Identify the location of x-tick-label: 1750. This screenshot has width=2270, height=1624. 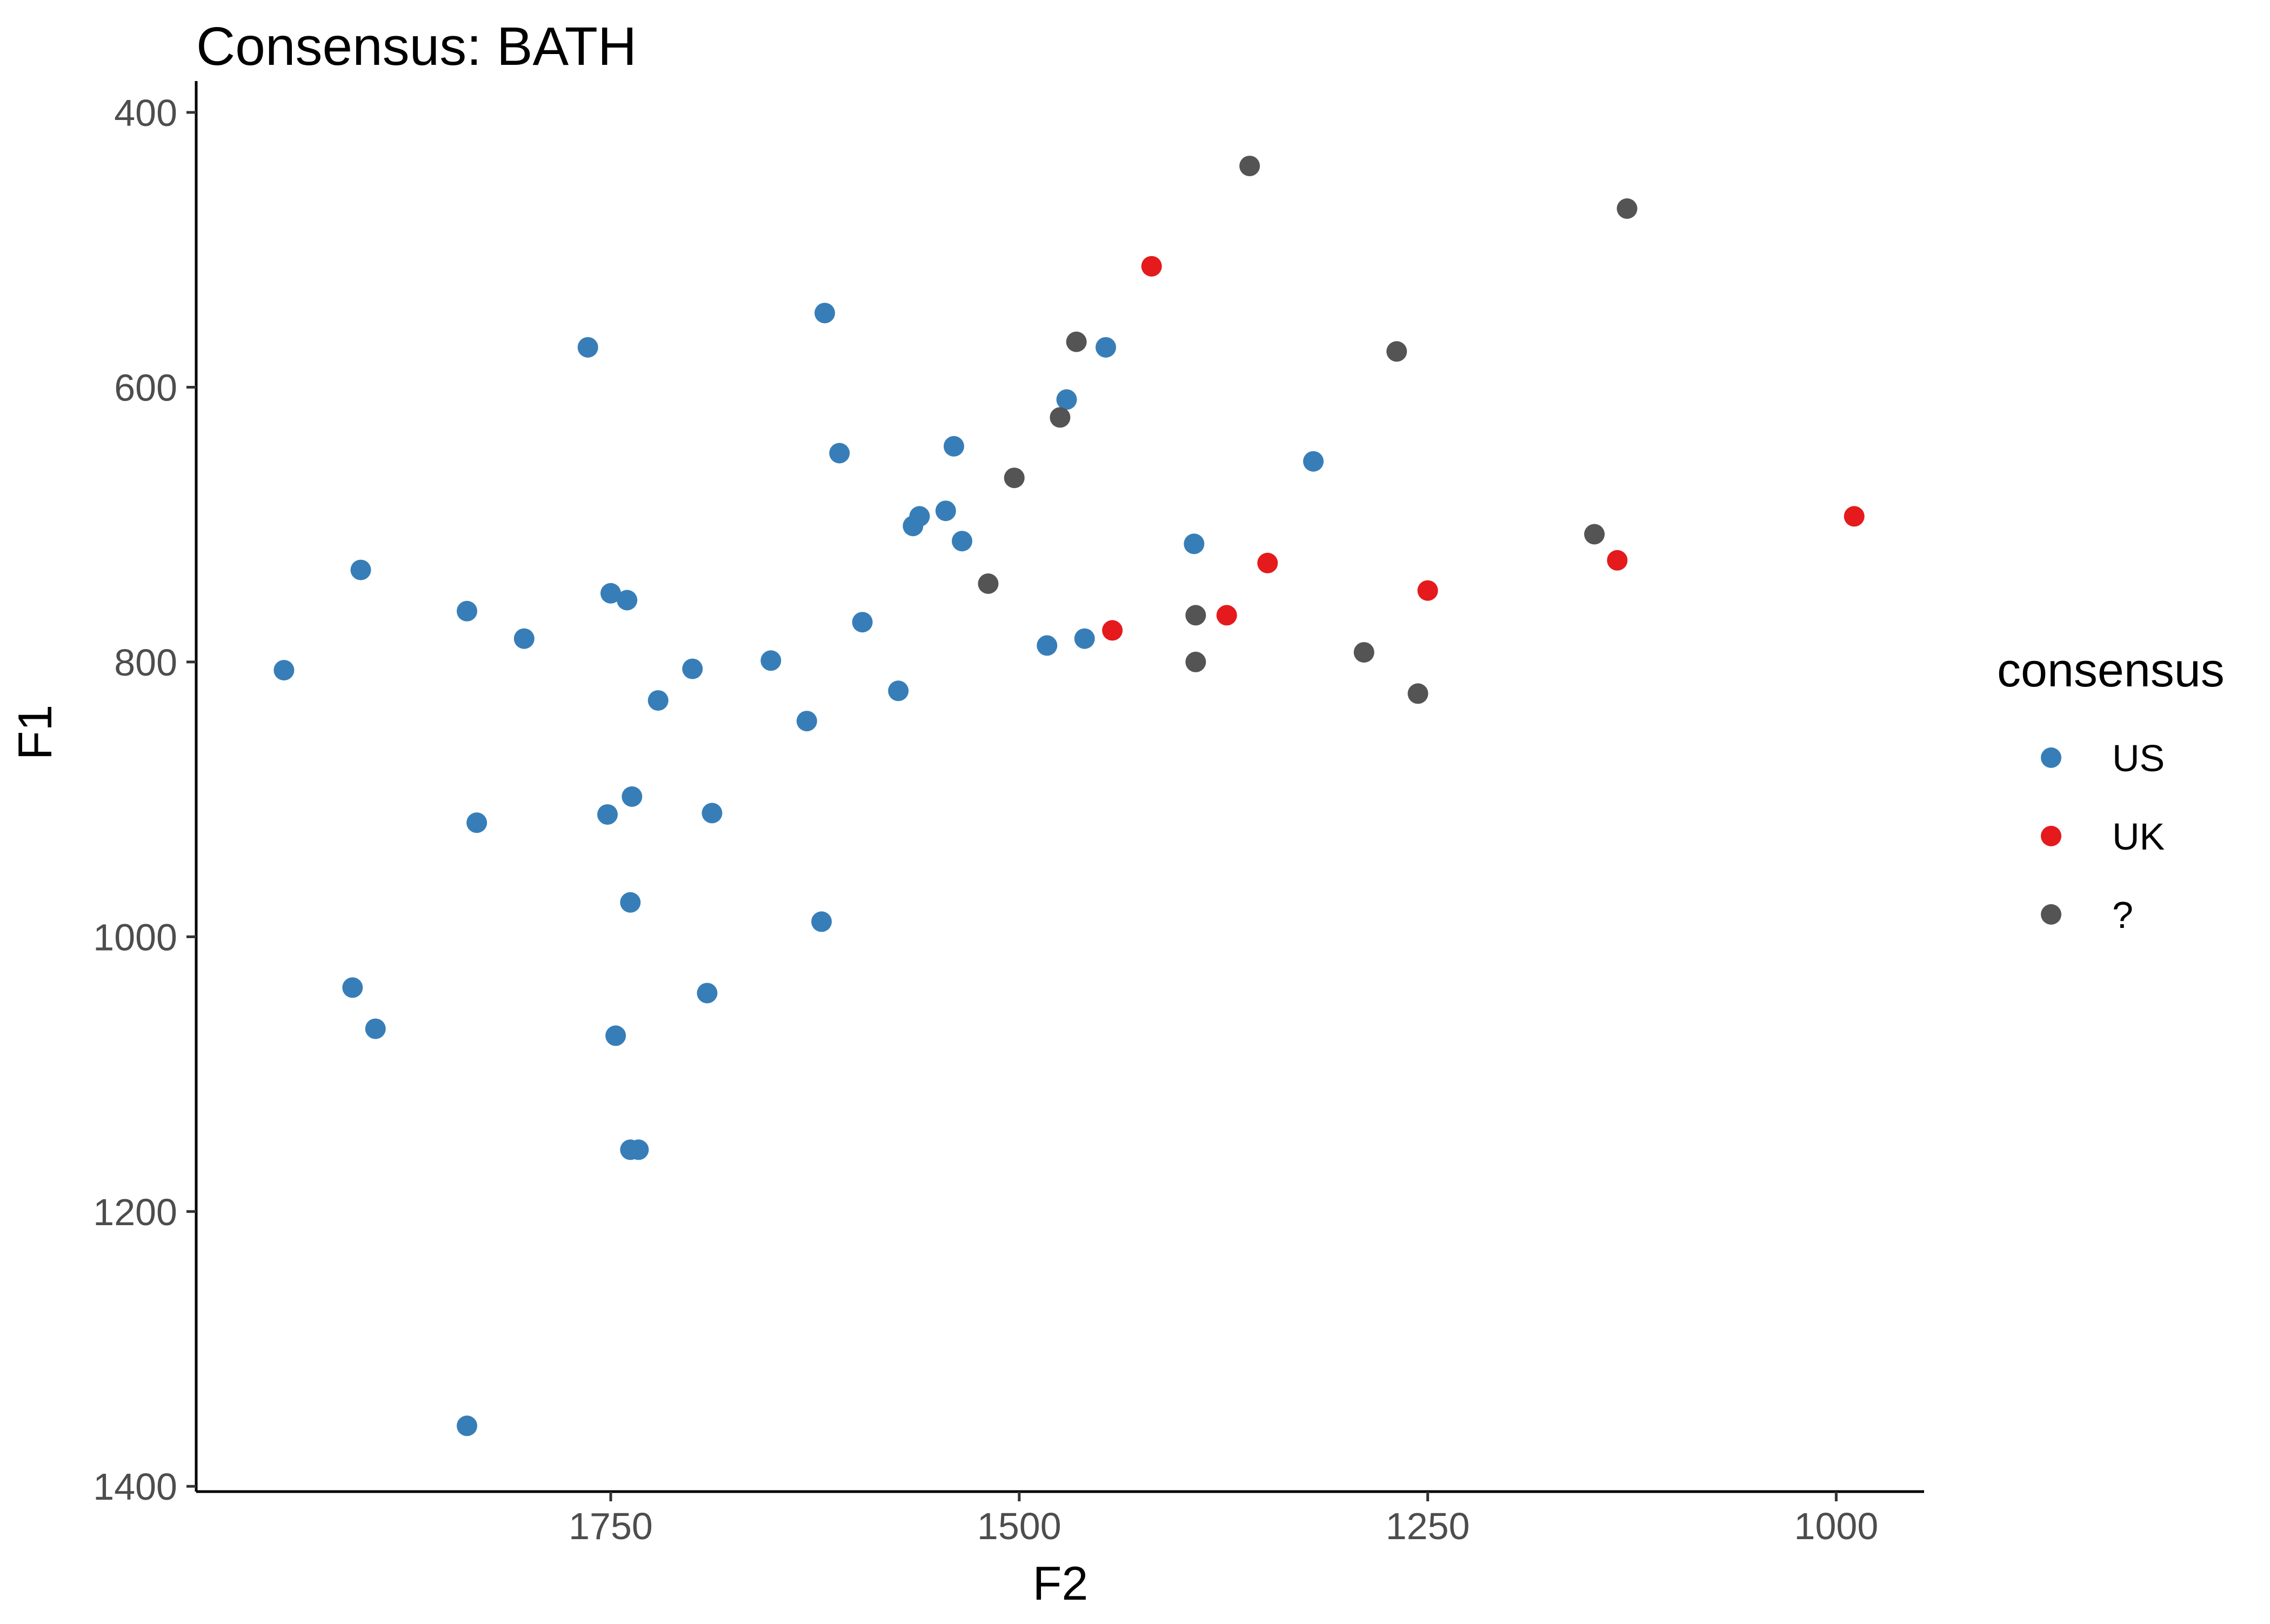
(611, 1526).